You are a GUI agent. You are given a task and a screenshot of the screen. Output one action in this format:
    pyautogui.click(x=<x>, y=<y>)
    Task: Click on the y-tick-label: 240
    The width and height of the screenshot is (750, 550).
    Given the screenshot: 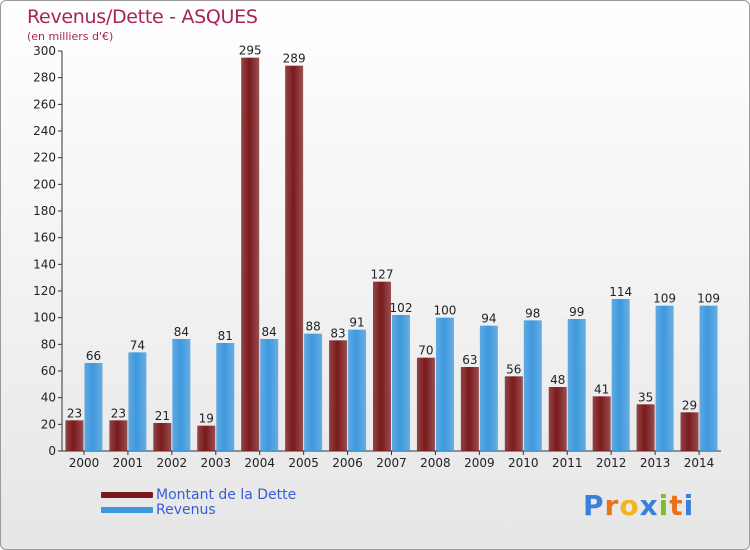 What is the action you would take?
    pyautogui.click(x=44, y=131)
    